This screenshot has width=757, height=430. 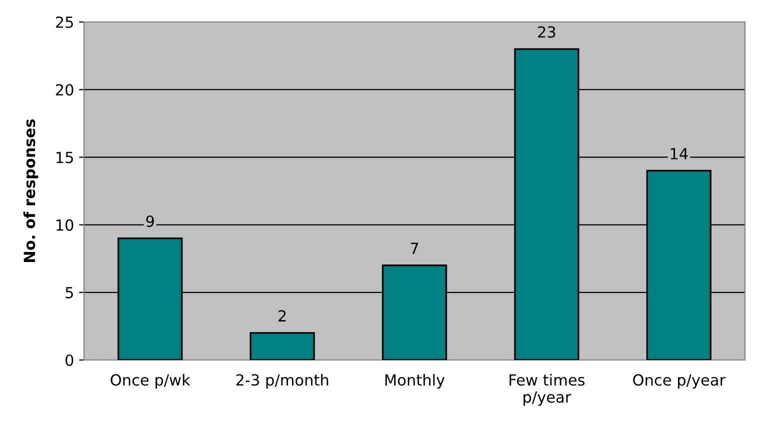 What do you see at coordinates (547, 32) in the screenshot?
I see `data-label: 23` at bounding box center [547, 32].